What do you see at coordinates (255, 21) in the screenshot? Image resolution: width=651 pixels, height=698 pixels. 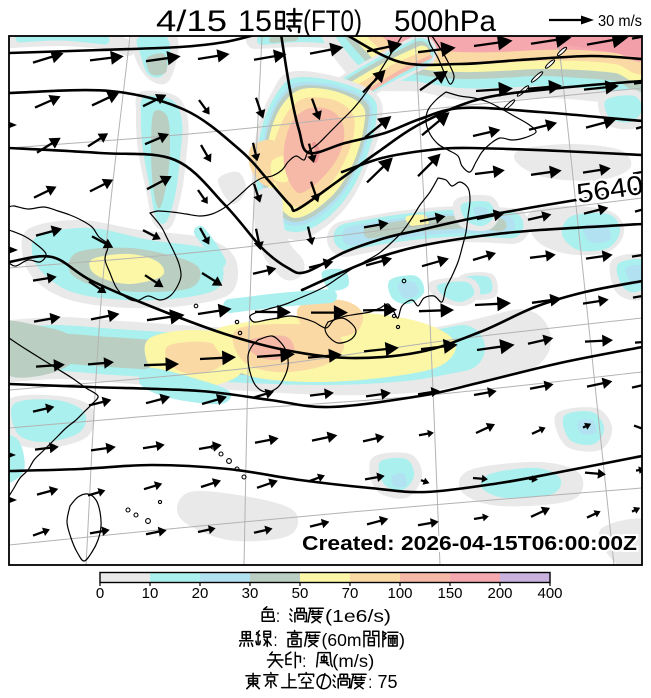 I see `svg-text: 15` at bounding box center [255, 21].